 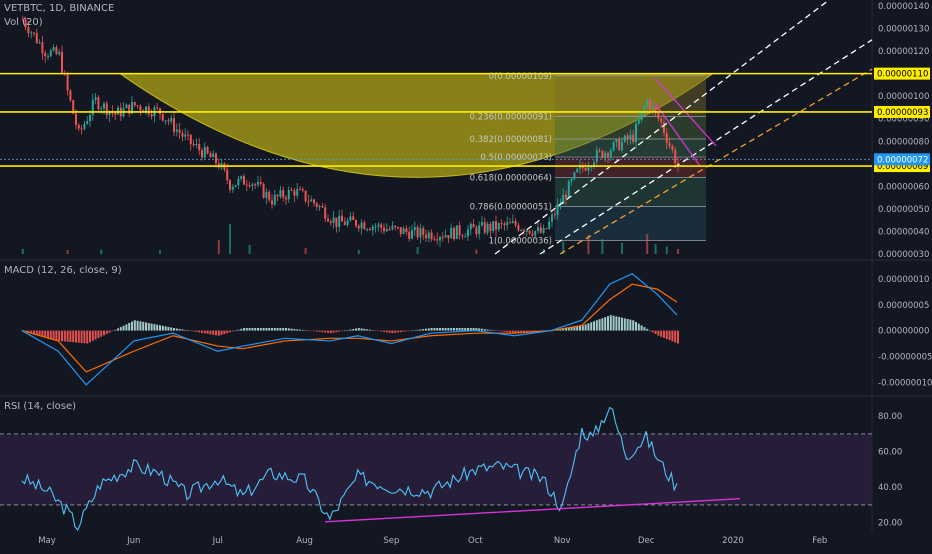 What do you see at coordinates (59, 8) in the screenshot?
I see `symbol-title: VETBTC, 1D, BINANCE` at bounding box center [59, 8].